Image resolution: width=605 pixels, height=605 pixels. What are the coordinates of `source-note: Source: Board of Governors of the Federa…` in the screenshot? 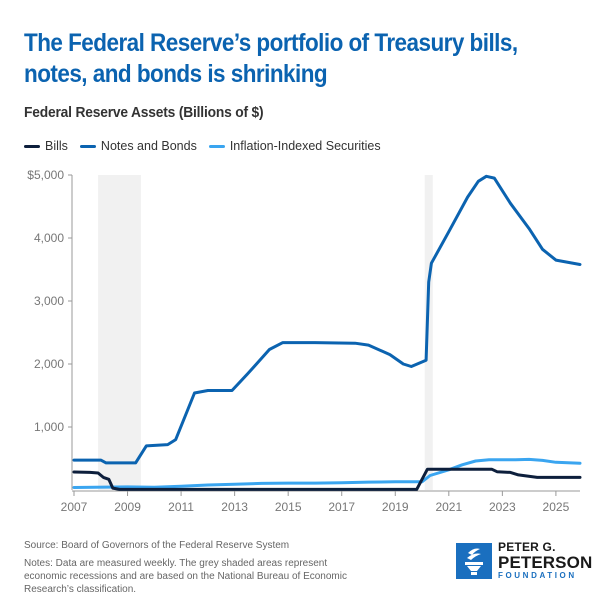 It's located at (157, 545).